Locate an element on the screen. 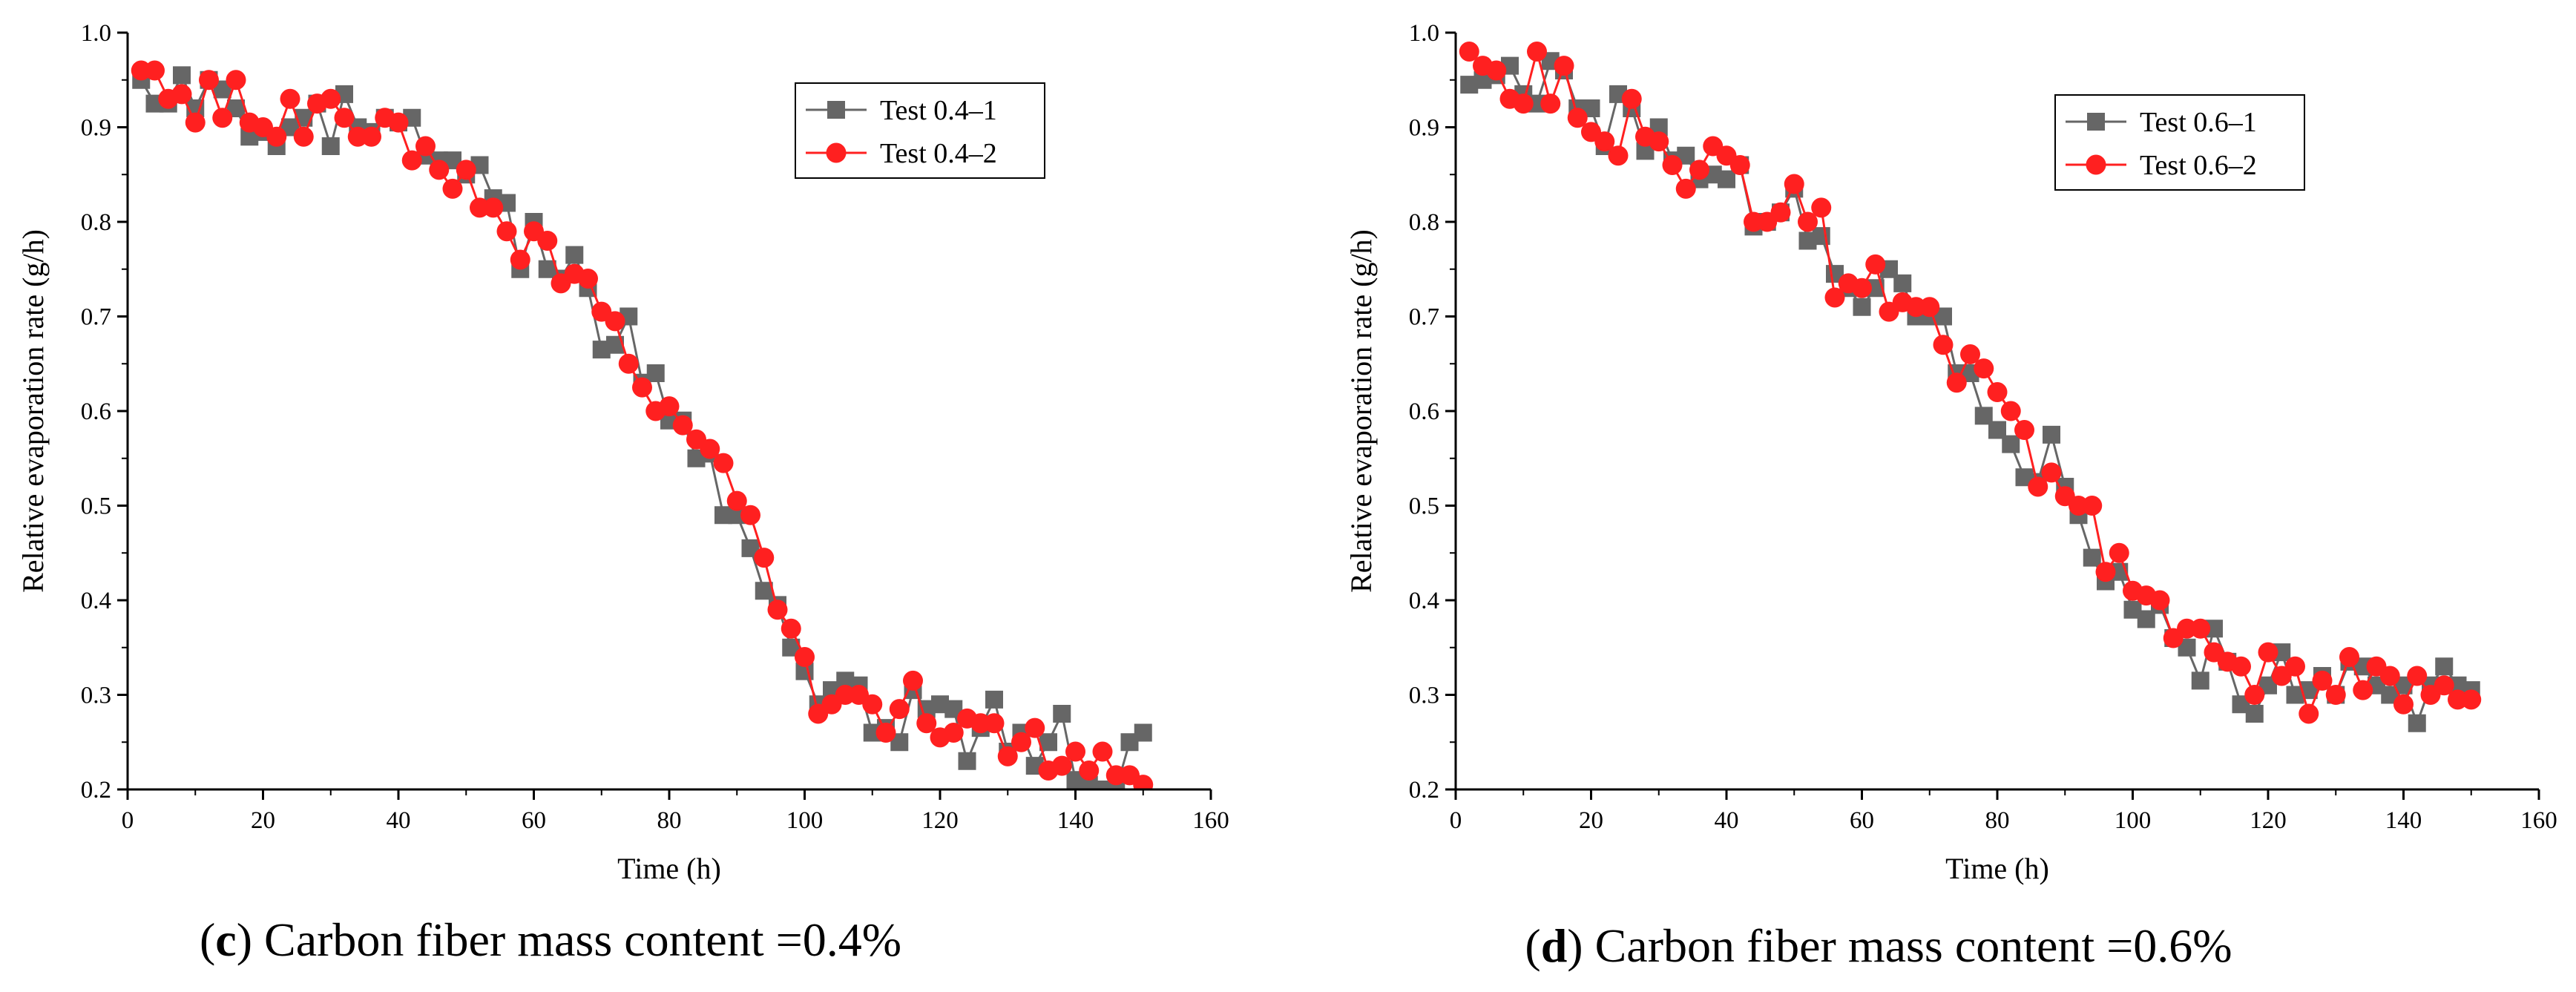 This screenshot has height=992, width=2576. y-tick-label: 0.6 is located at coordinates (1424, 412).